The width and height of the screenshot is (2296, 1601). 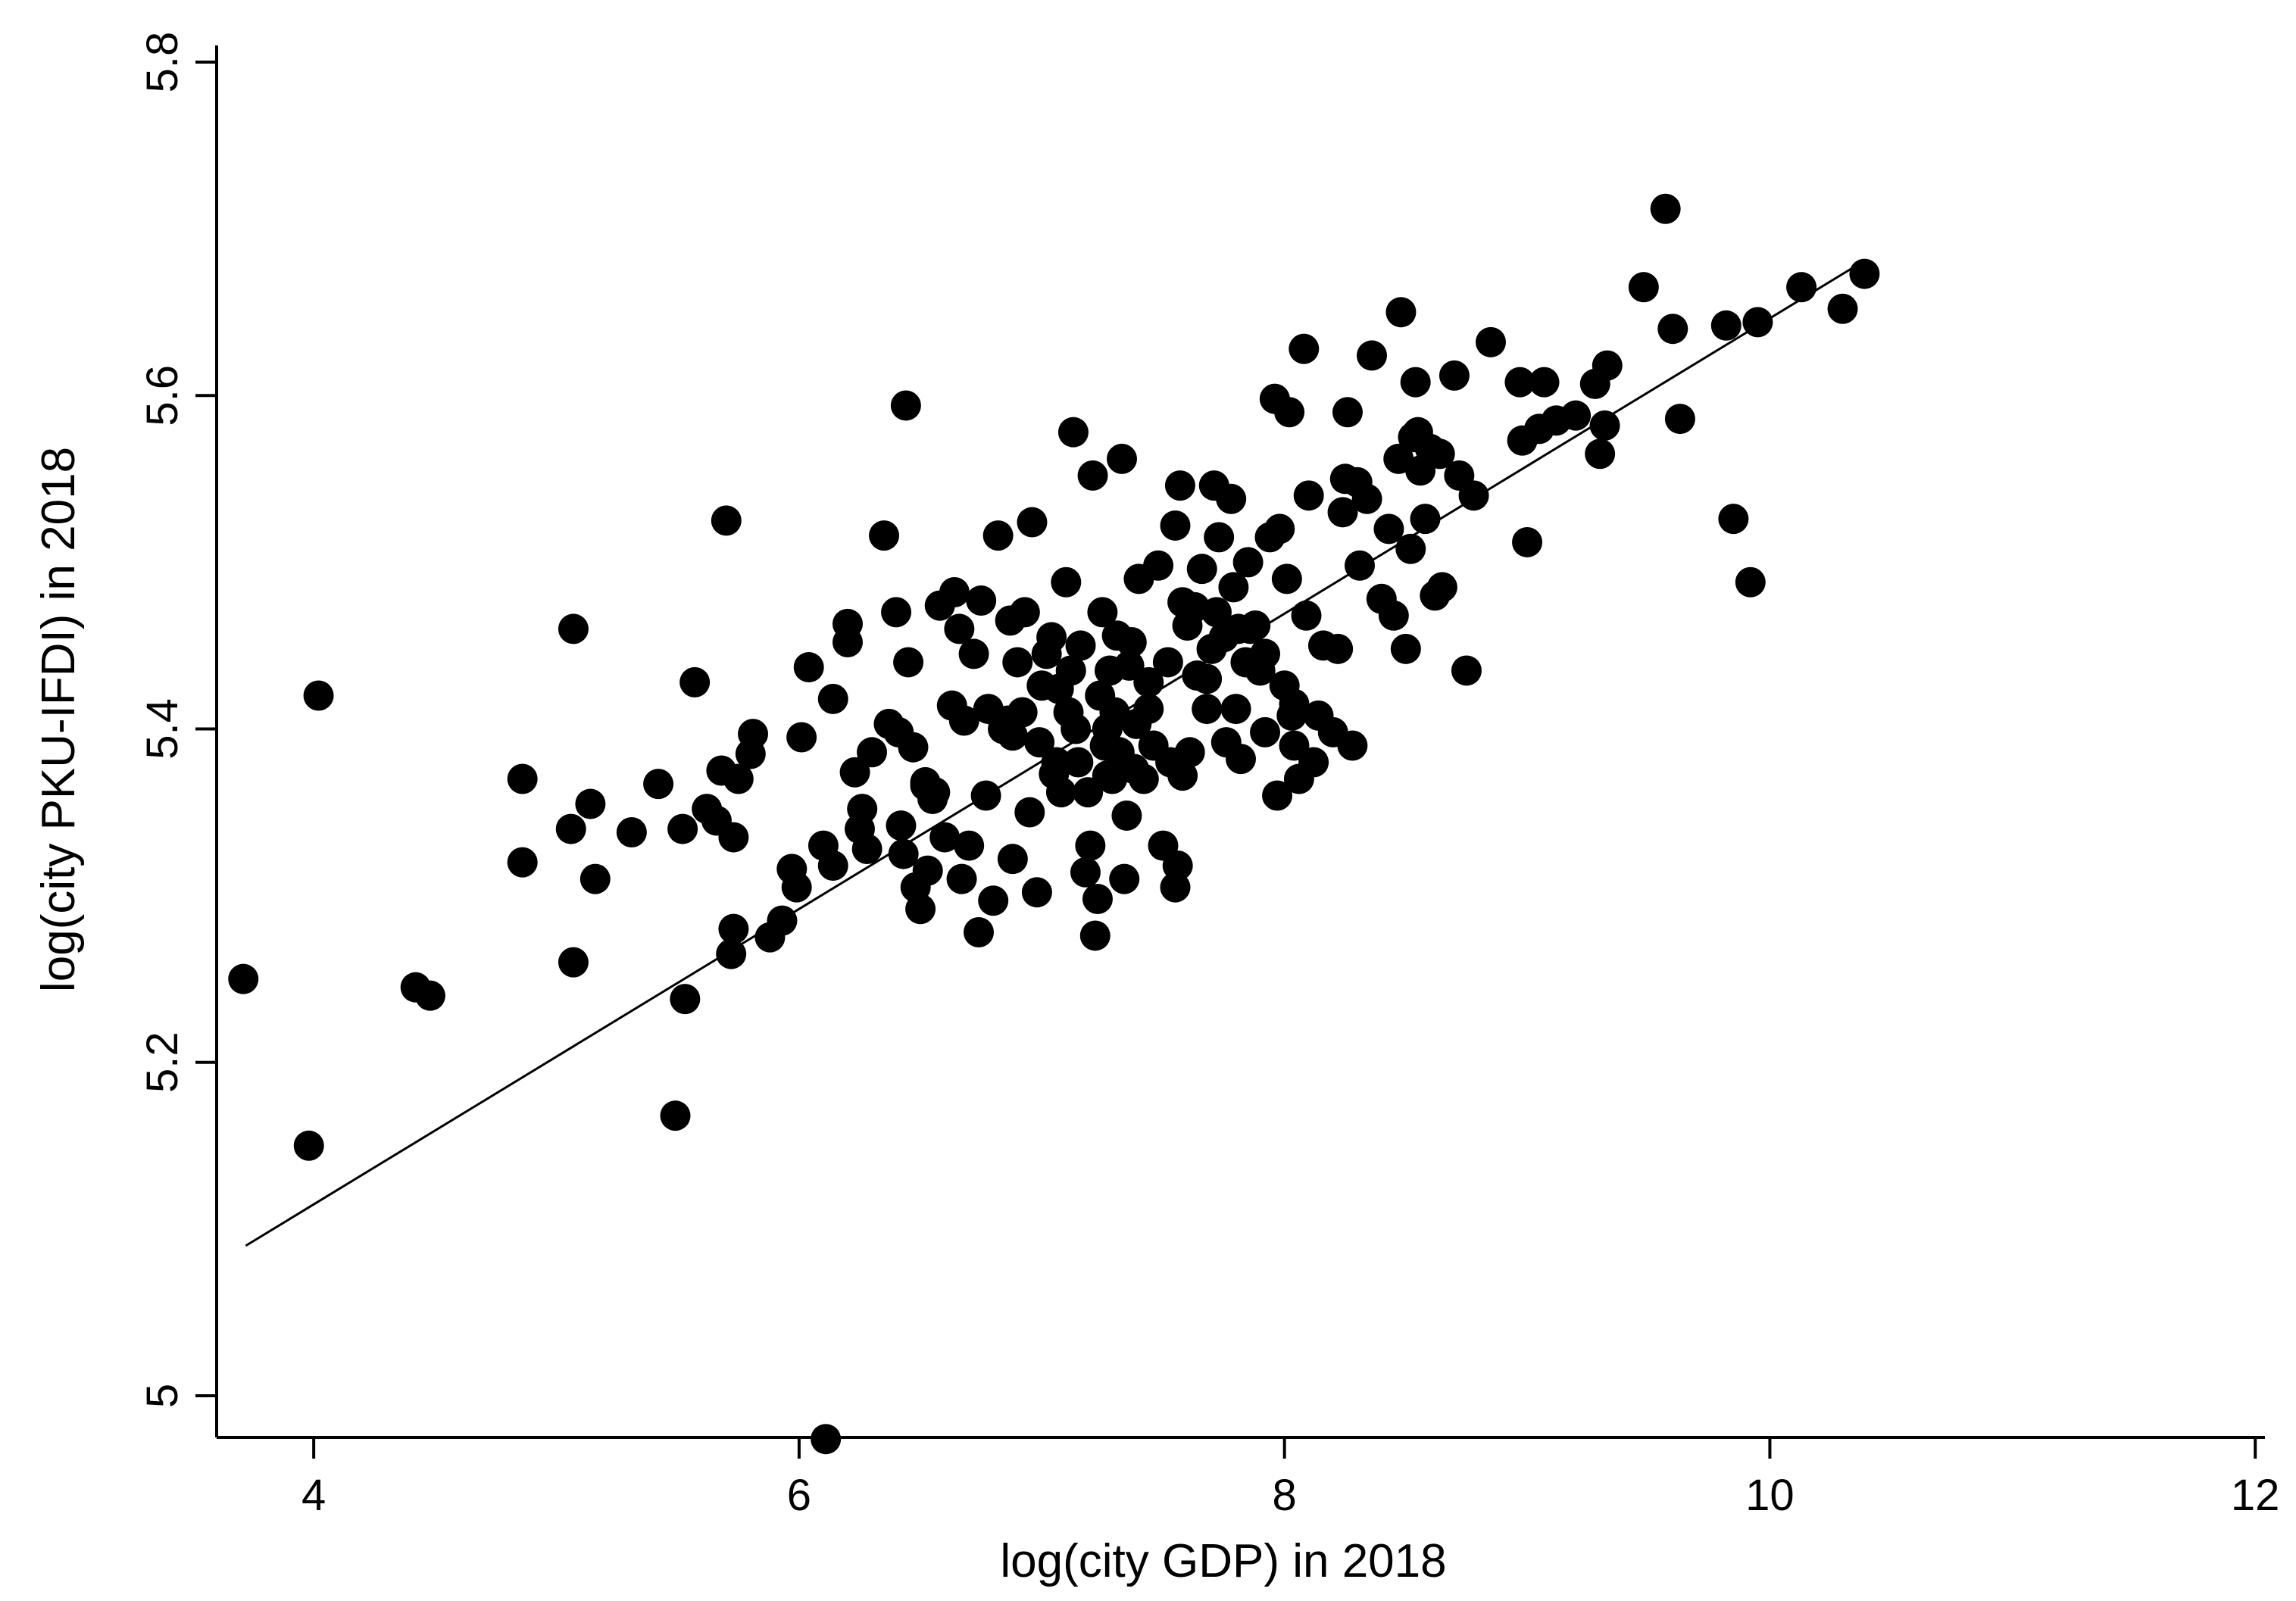 What do you see at coordinates (162, 396) in the screenshot?
I see `y-tick-label: 5.6` at bounding box center [162, 396].